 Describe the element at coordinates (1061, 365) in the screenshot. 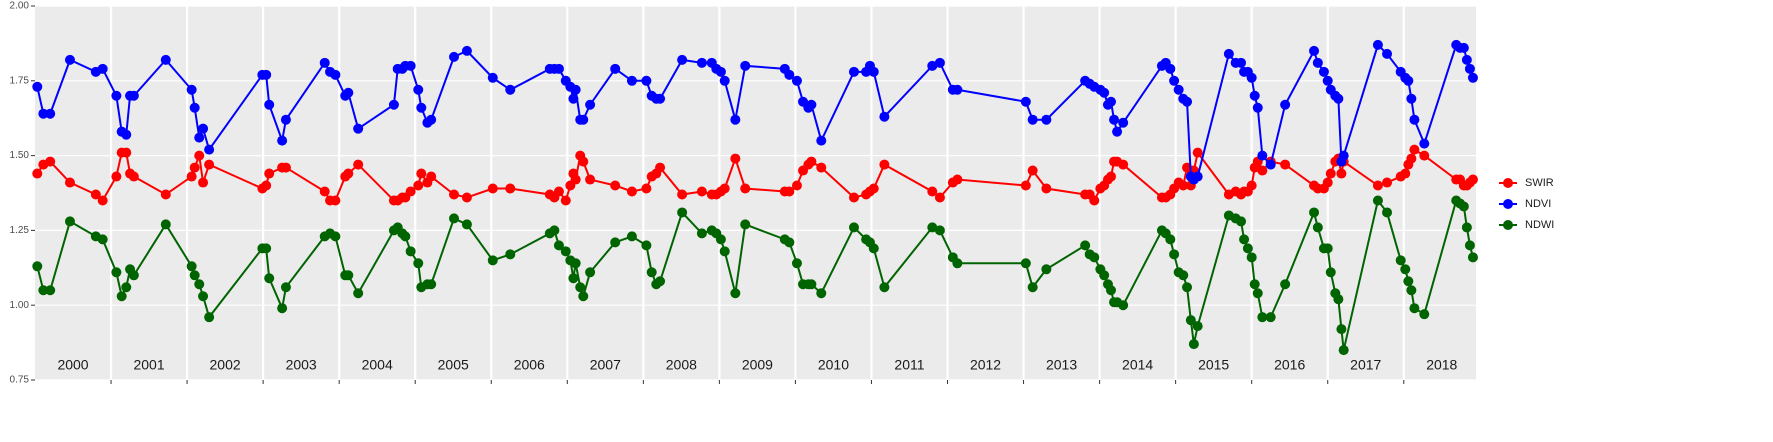

I see `year-label: 2013` at that location.